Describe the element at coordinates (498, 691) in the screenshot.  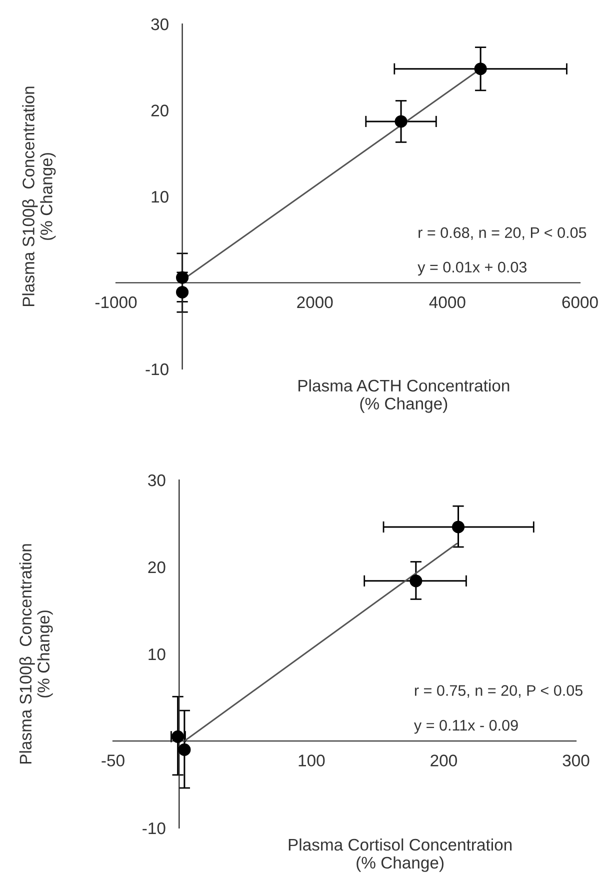
I see `annotation: r = 0.75, n = 20, P < 0.05` at that location.